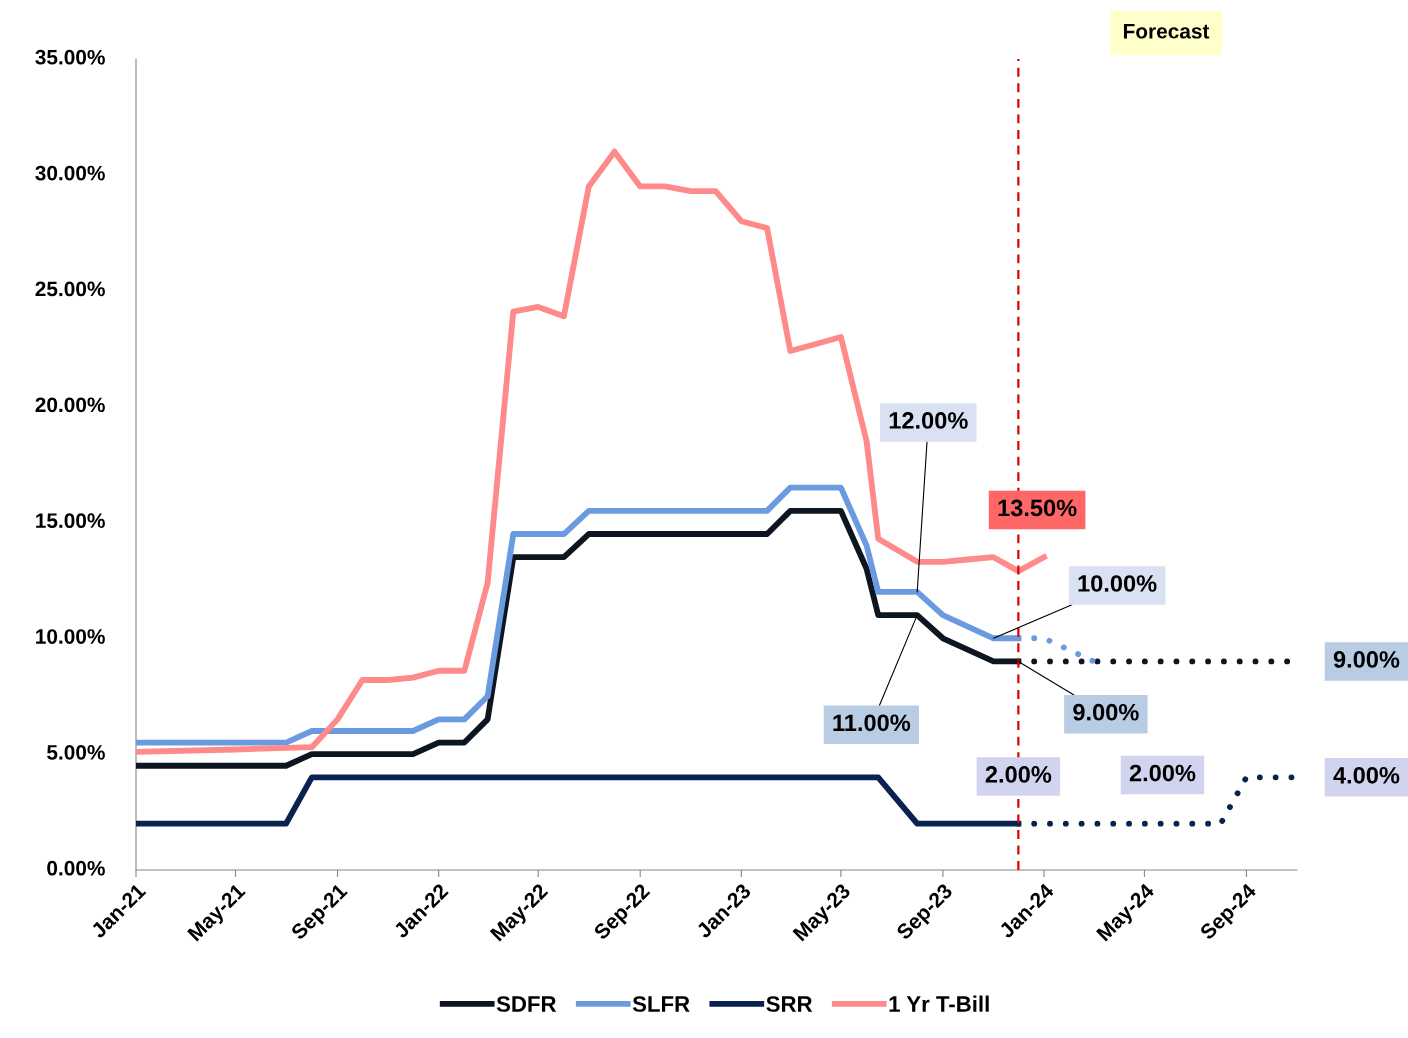  Describe the element at coordinates (70, 289) in the screenshot. I see `y-tick-label: 25.00%` at that location.